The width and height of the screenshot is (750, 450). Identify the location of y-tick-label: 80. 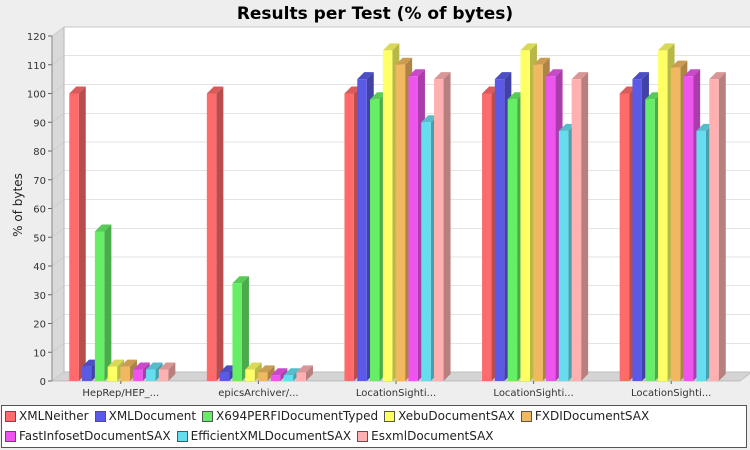
(39, 152).